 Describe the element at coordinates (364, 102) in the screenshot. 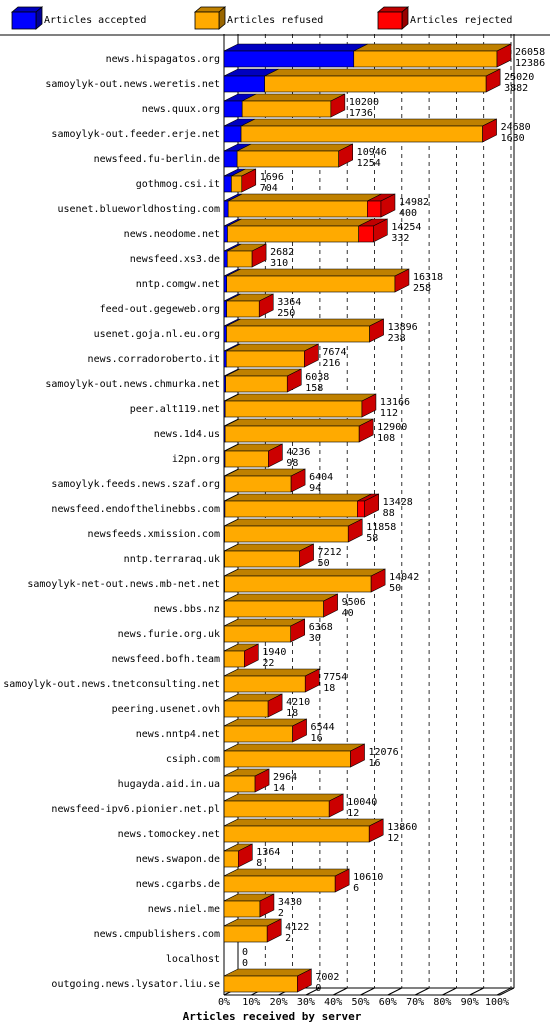

I see `total-label: 10200` at that location.